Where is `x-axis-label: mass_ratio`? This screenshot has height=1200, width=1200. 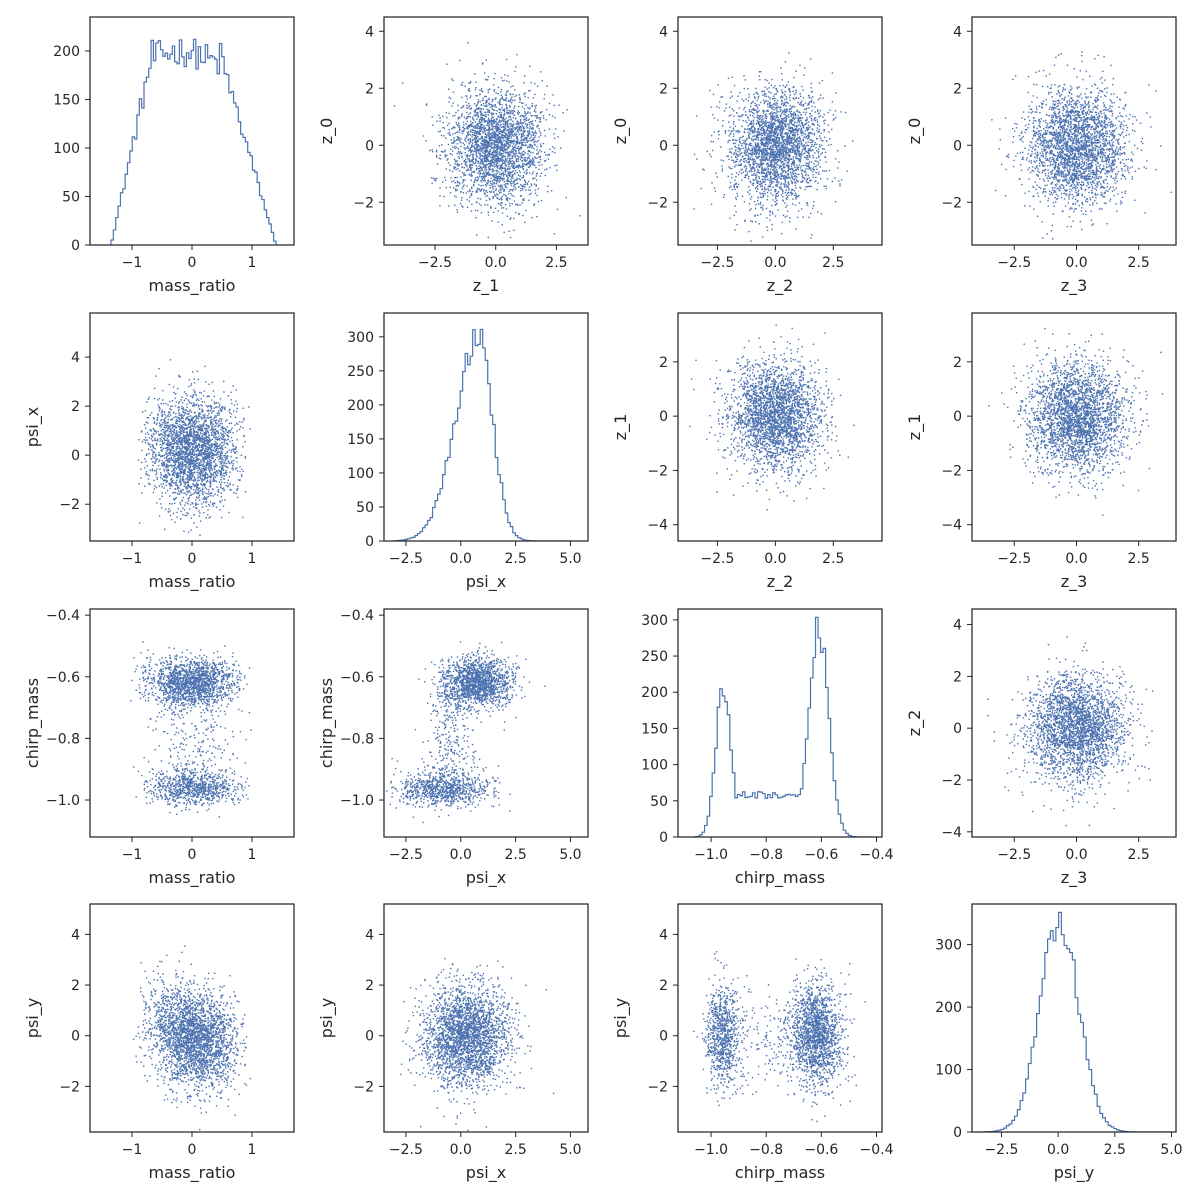 x-axis-label: mass_ratio is located at coordinates (192, 286).